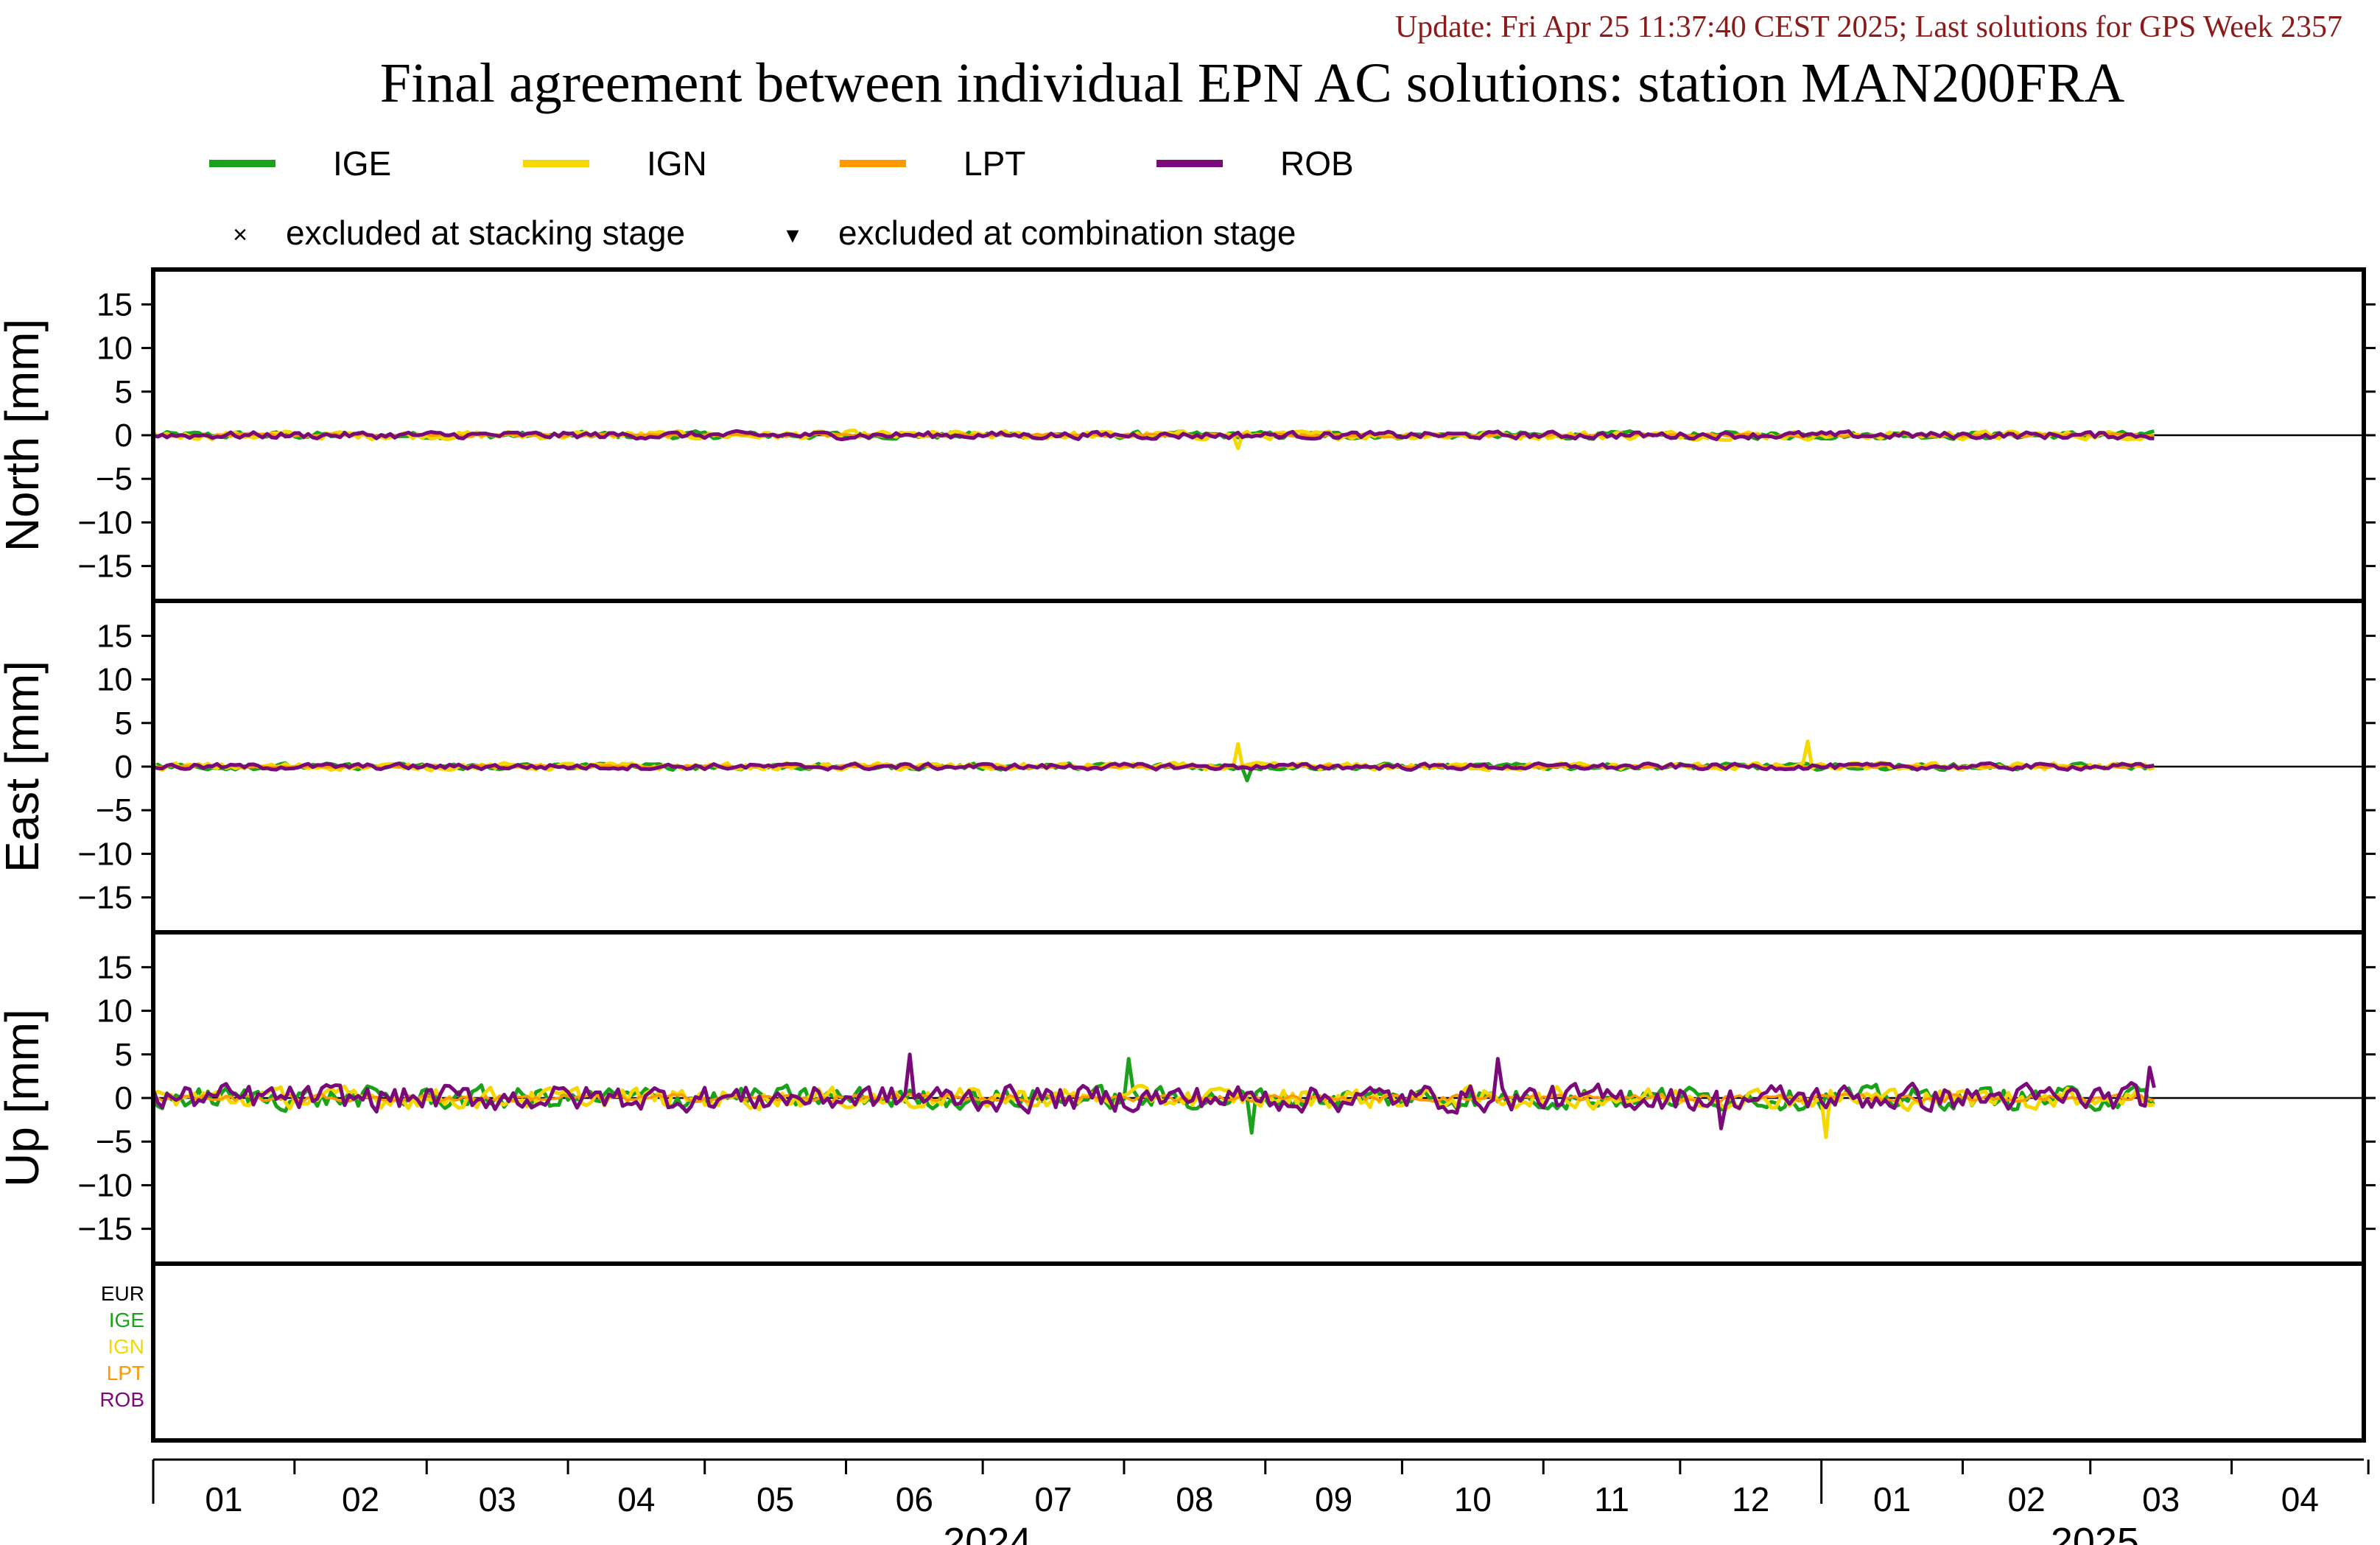 The image size is (2380, 1545). What do you see at coordinates (987, 1533) in the screenshot?
I see `x-year-label: 2024` at bounding box center [987, 1533].